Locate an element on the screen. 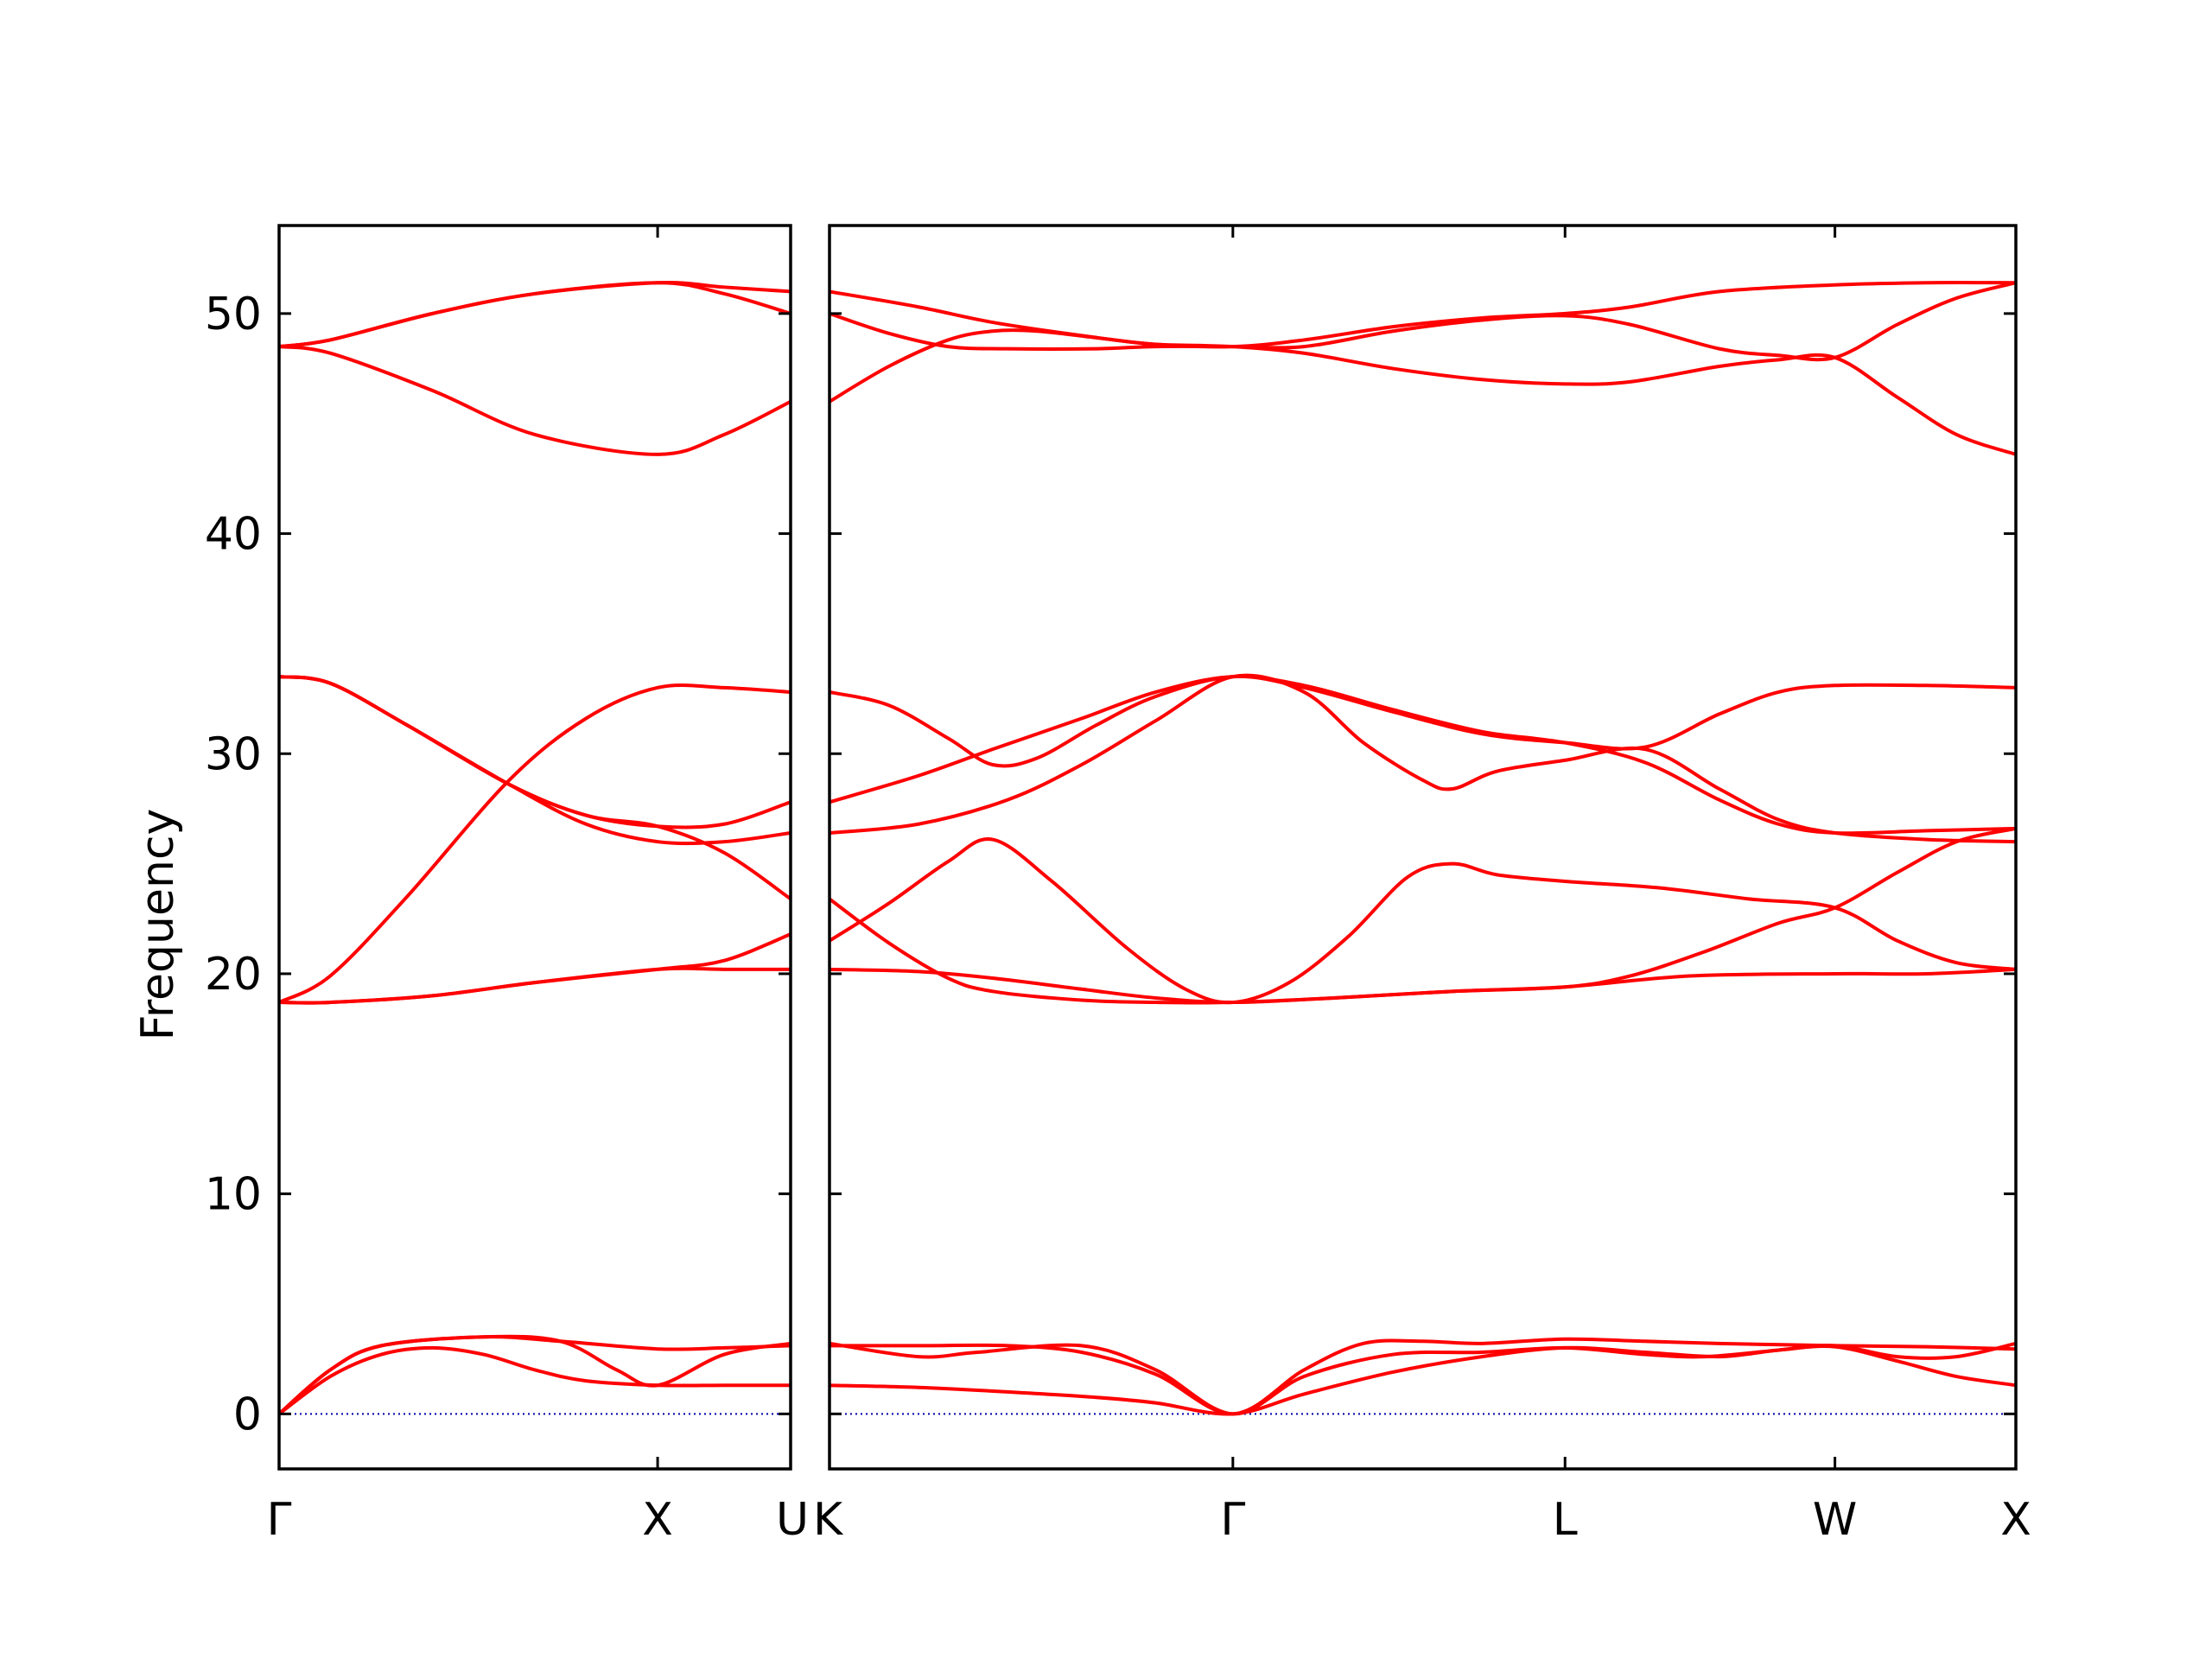 The width and height of the screenshot is (2212, 1659). y-tick-label: 40 is located at coordinates (233, 535).